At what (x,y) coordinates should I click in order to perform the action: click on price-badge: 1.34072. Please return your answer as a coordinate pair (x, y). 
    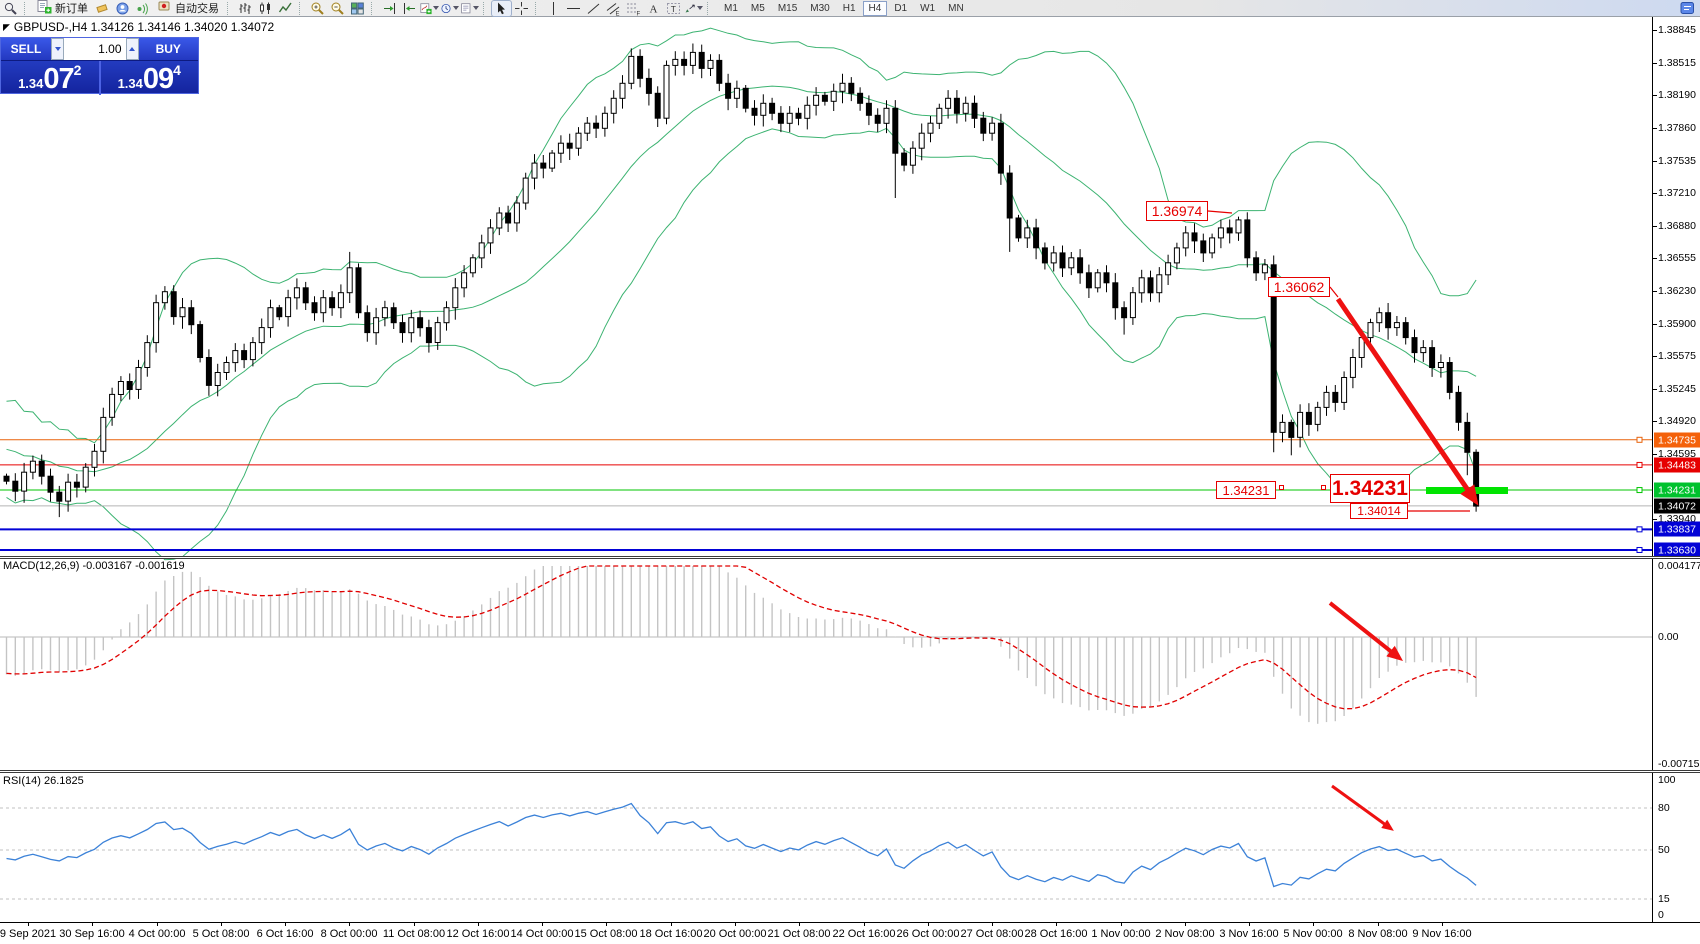
    Looking at the image, I should click on (1677, 506).